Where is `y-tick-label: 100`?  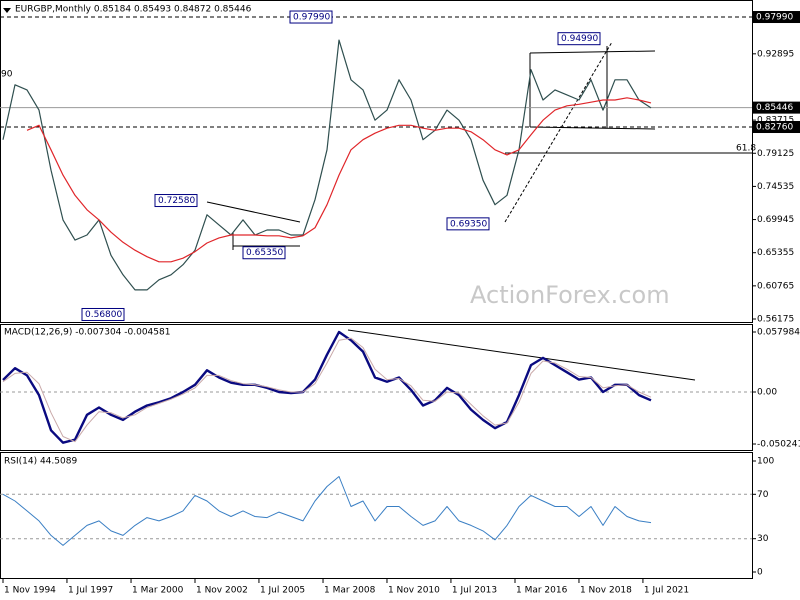 y-tick-label: 100 is located at coordinates (765, 461).